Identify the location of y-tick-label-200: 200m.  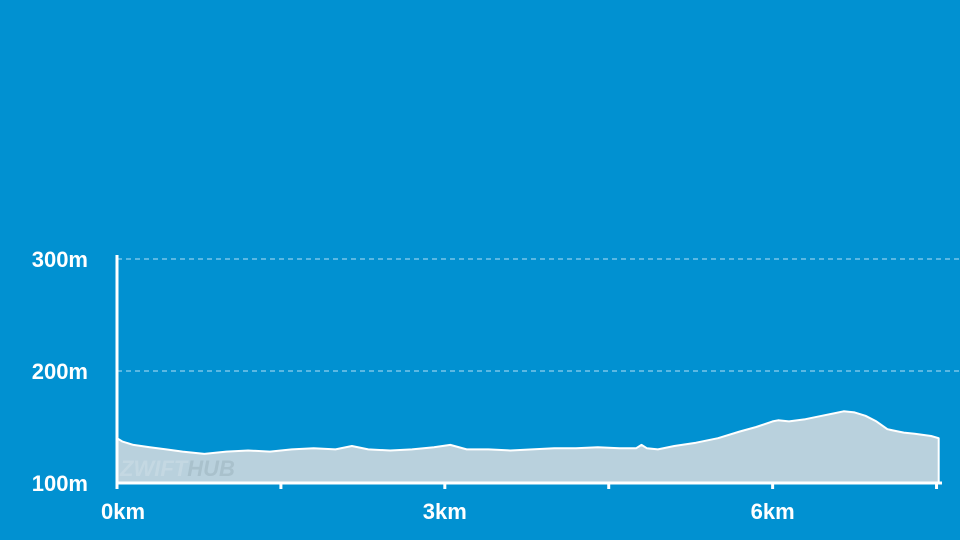
(60, 371).